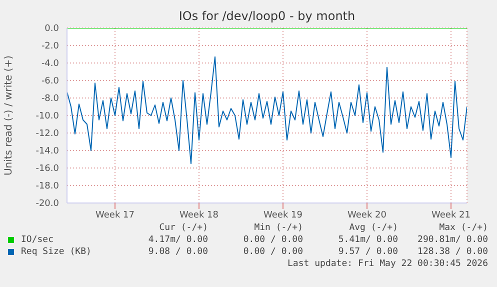 This screenshot has height=287, width=497. I want to click on y-tick-label: -2.0, so click(50, 47).